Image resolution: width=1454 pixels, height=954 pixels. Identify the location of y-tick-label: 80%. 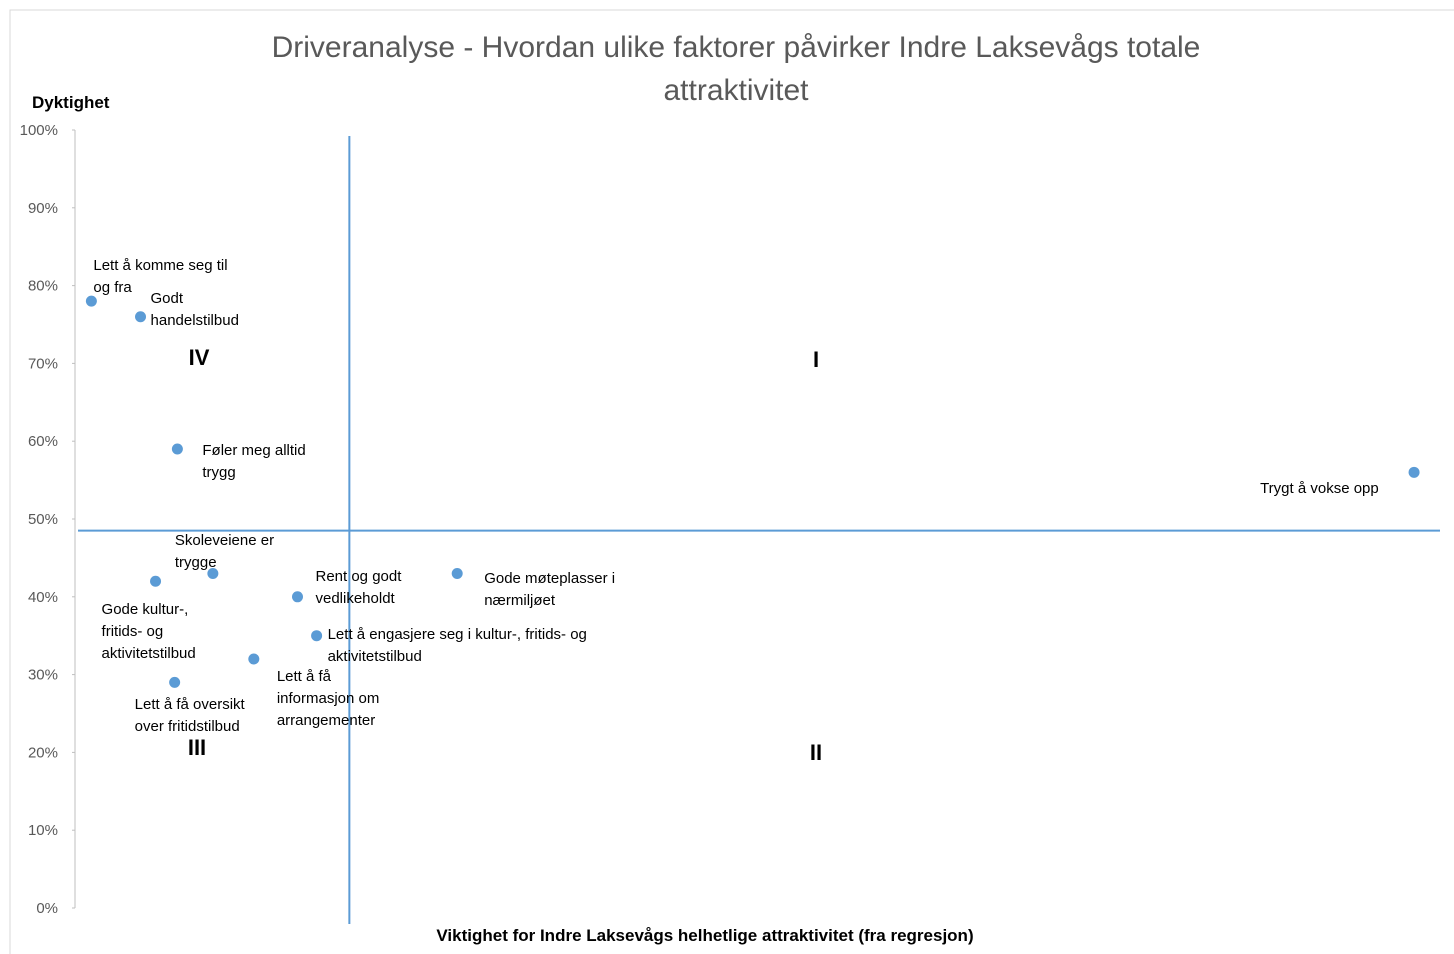
(43, 286).